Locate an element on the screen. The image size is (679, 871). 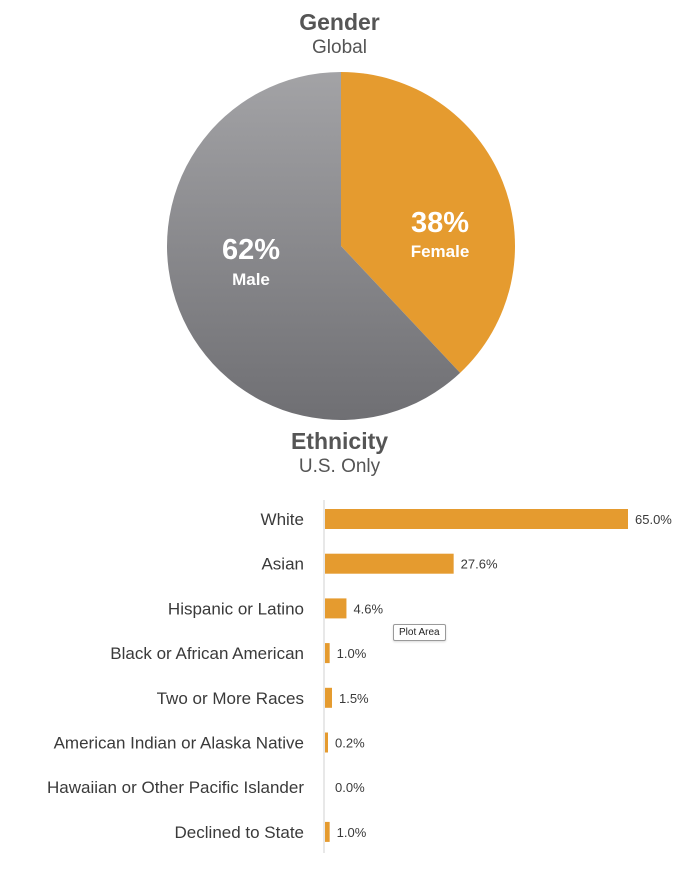
female-percent-label: 38% is located at coordinates (440, 223).